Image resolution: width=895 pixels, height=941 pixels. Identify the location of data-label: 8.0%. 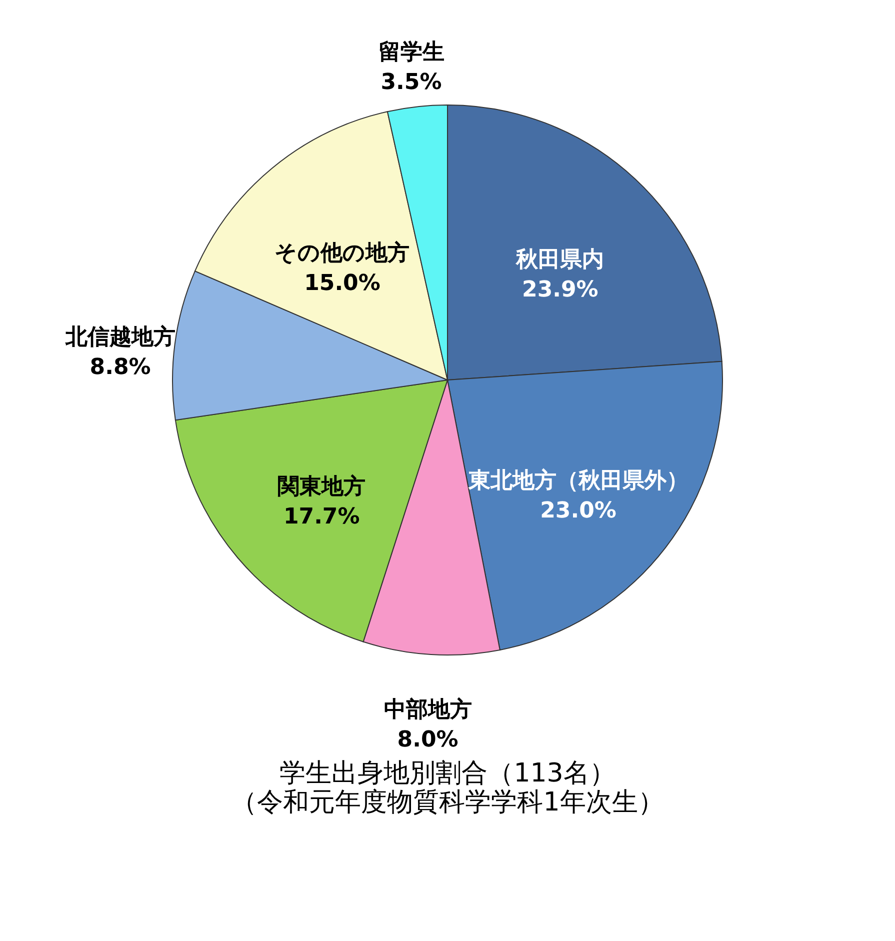
(427, 739).